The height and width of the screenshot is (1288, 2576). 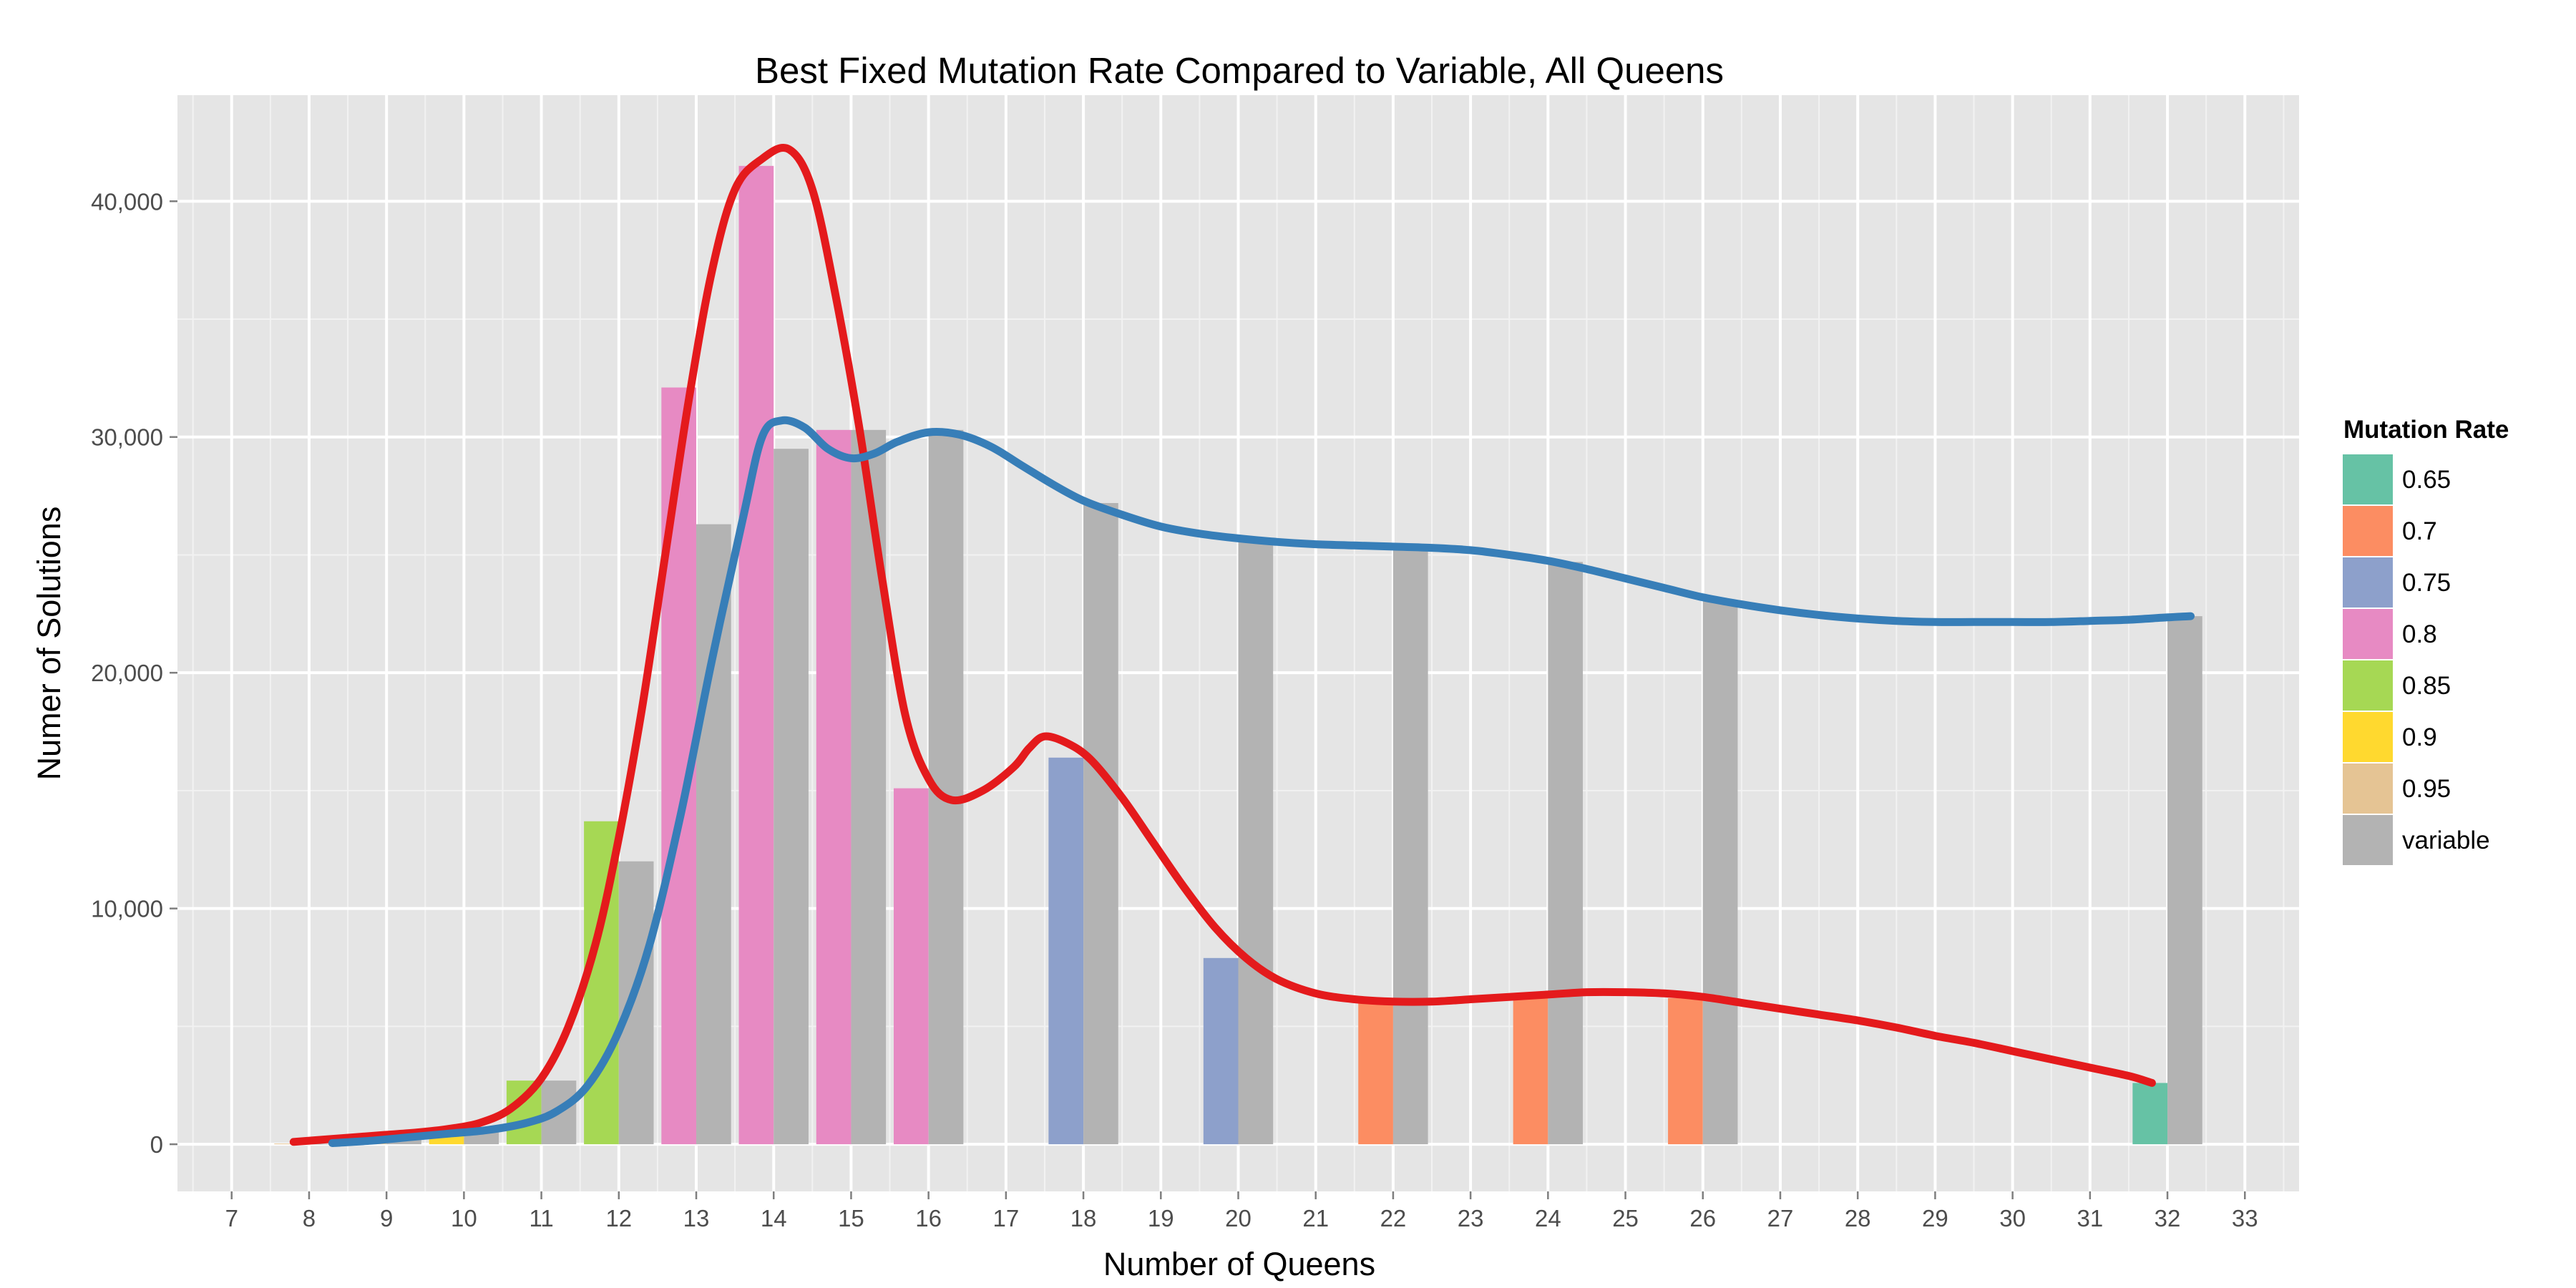 I want to click on x-tick-label: 25, so click(x=1625, y=1218).